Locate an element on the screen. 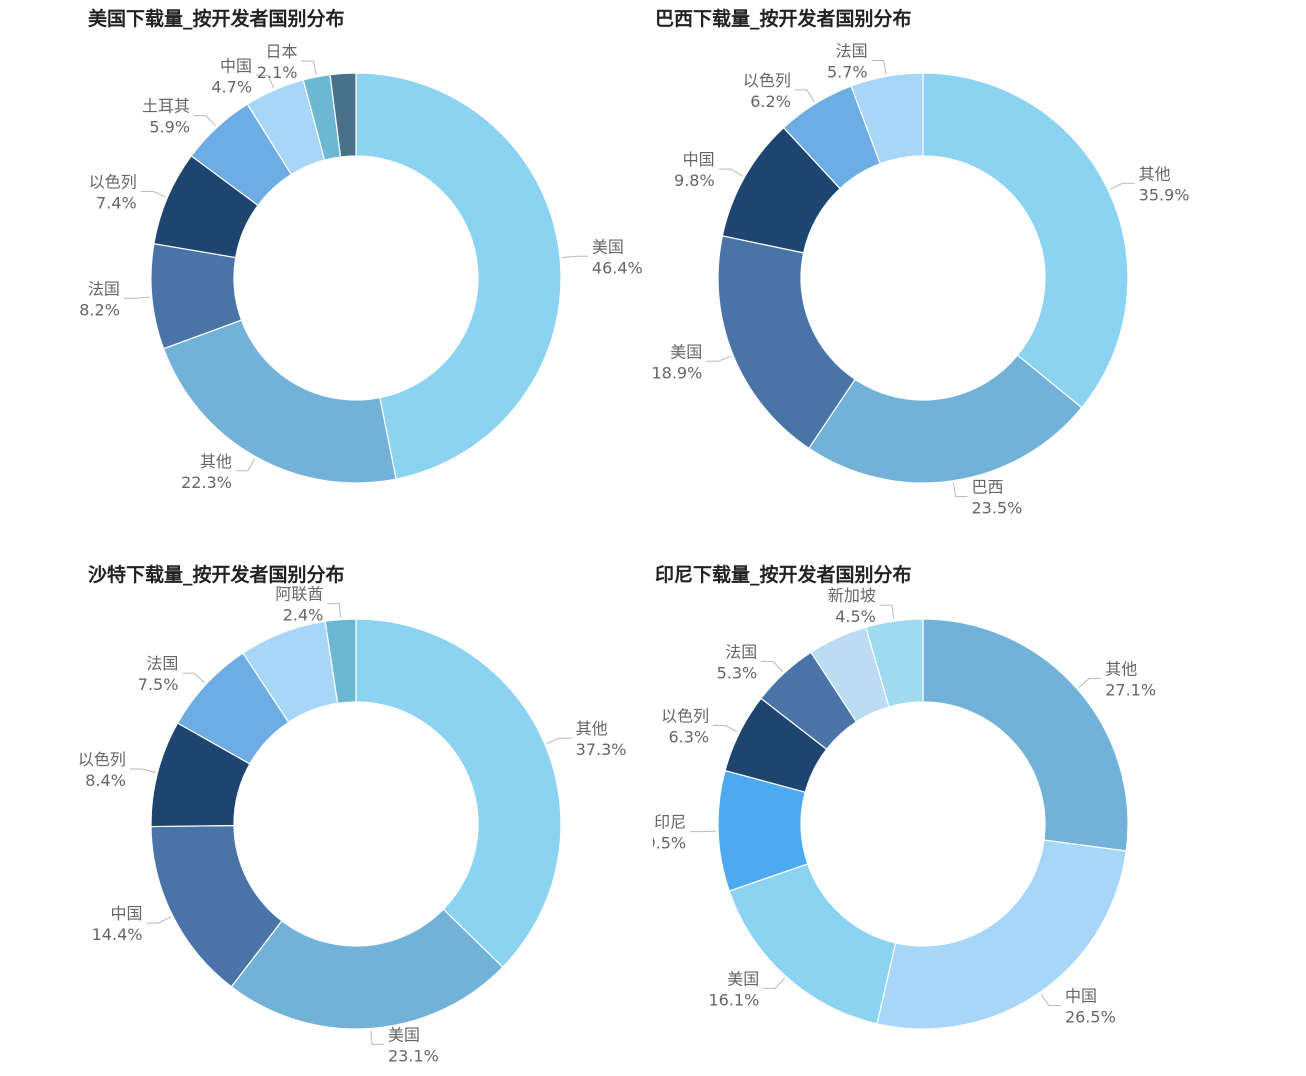  slice-value-label: 8.2% is located at coordinates (99, 309).